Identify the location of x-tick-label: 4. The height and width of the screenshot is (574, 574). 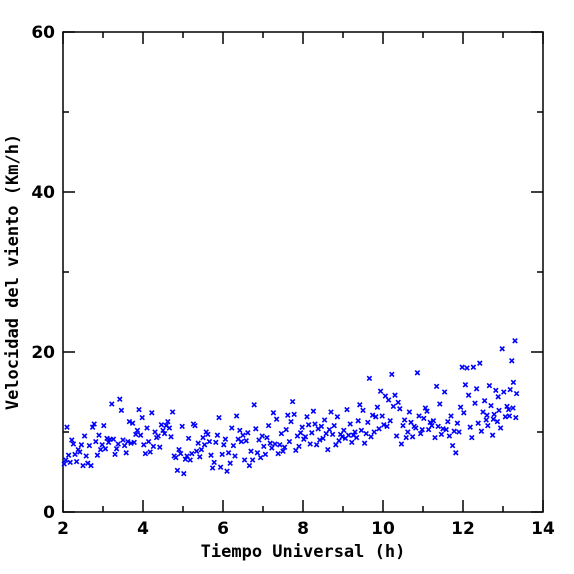
(143, 529).